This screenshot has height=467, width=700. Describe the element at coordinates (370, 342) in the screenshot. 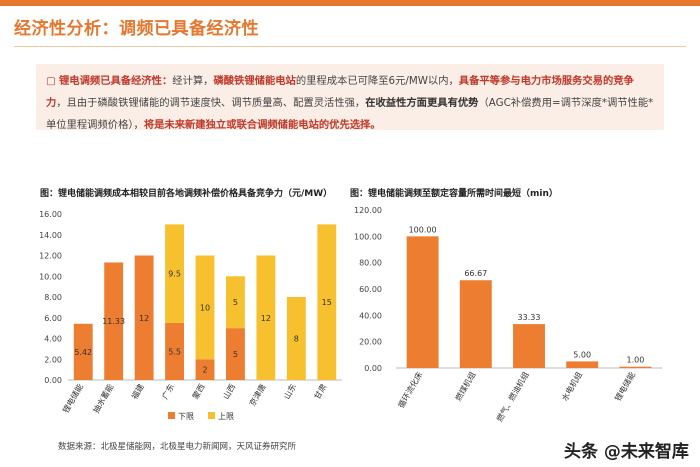

I see `chart2-ytick-label: 20.00` at that location.